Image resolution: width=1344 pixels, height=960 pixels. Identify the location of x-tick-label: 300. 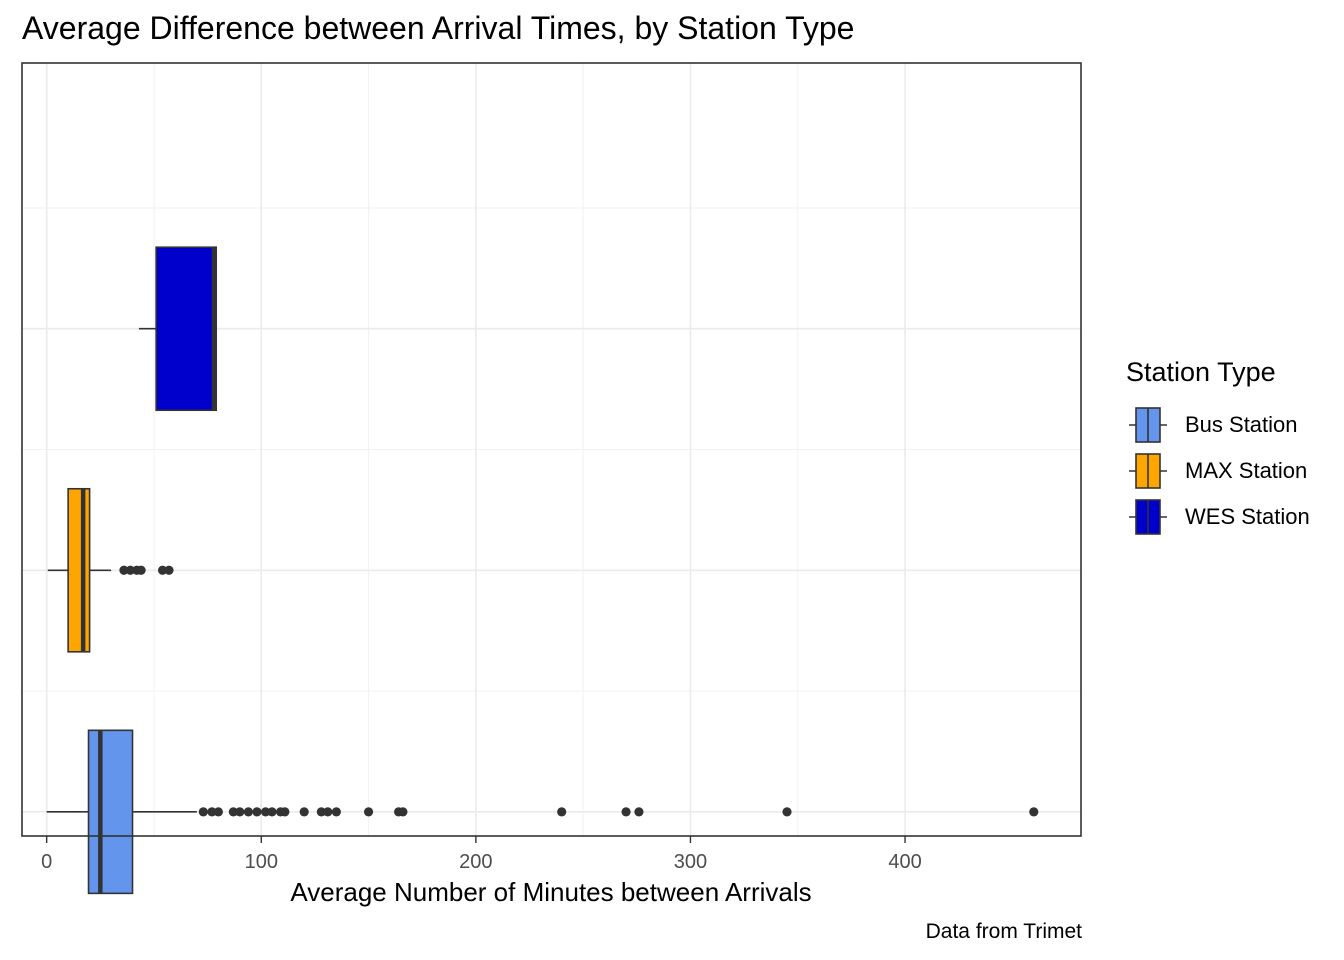
(690, 862).